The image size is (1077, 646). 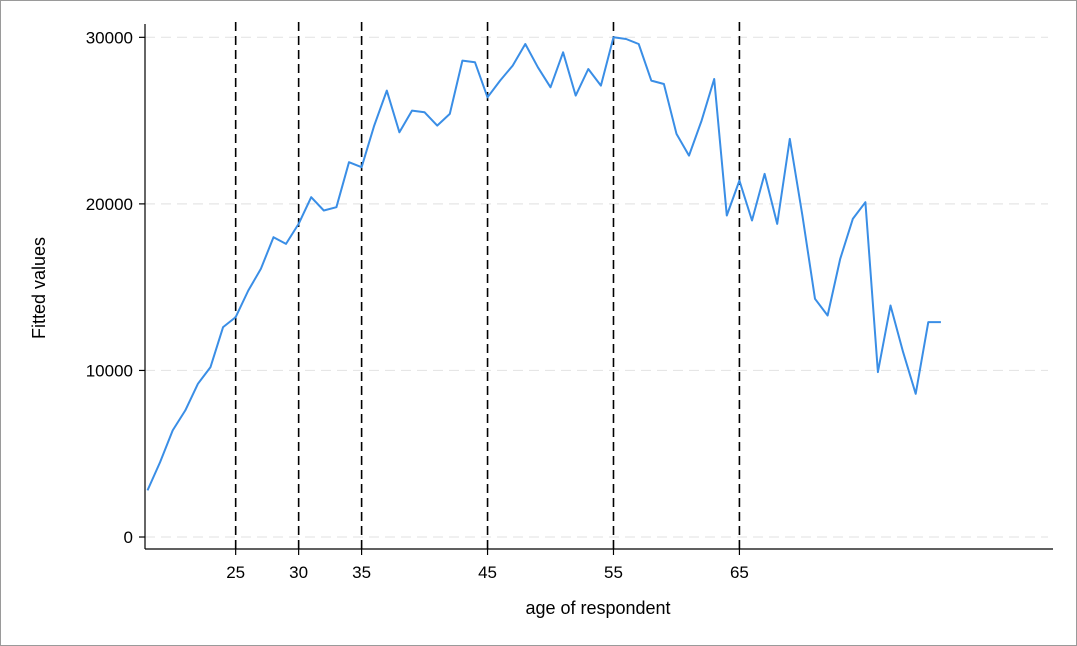 I want to click on x-tick-label-30: 30, so click(x=298, y=572).